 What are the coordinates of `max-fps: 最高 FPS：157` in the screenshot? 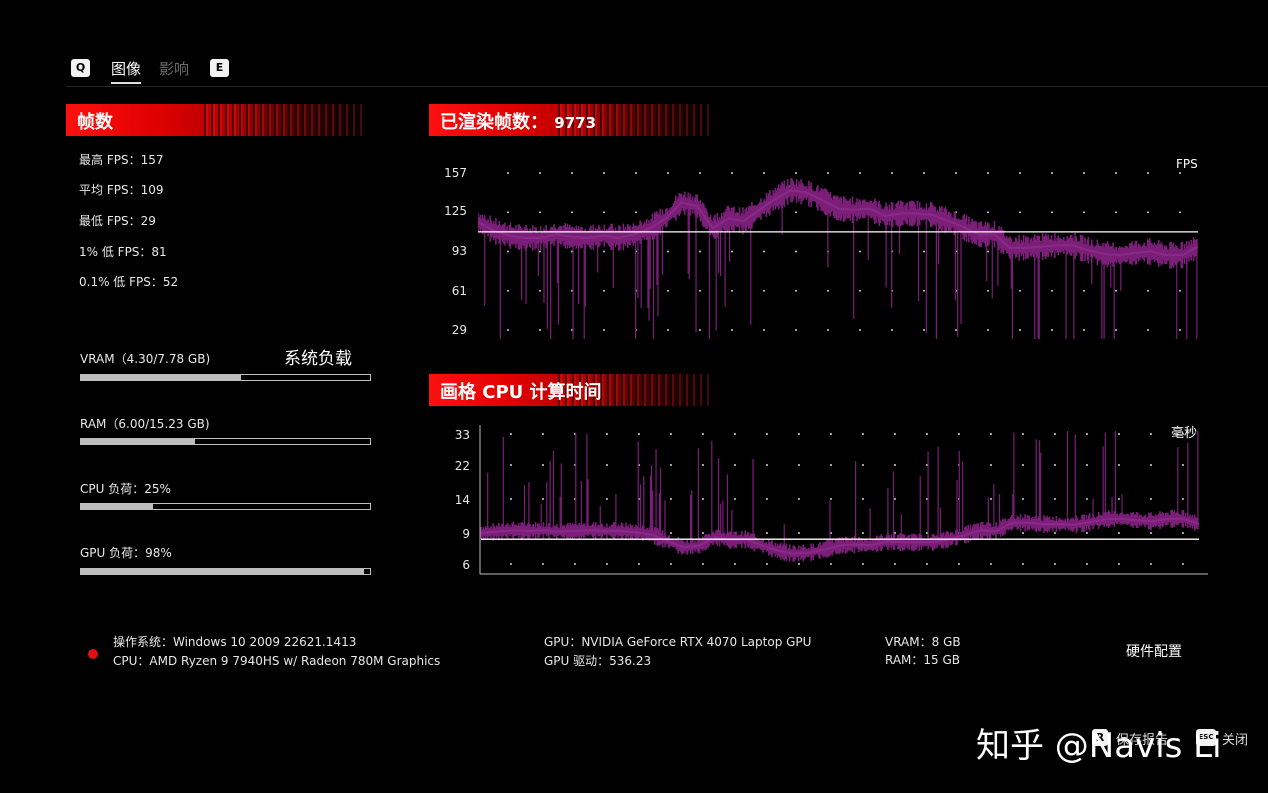 It's located at (121, 160).